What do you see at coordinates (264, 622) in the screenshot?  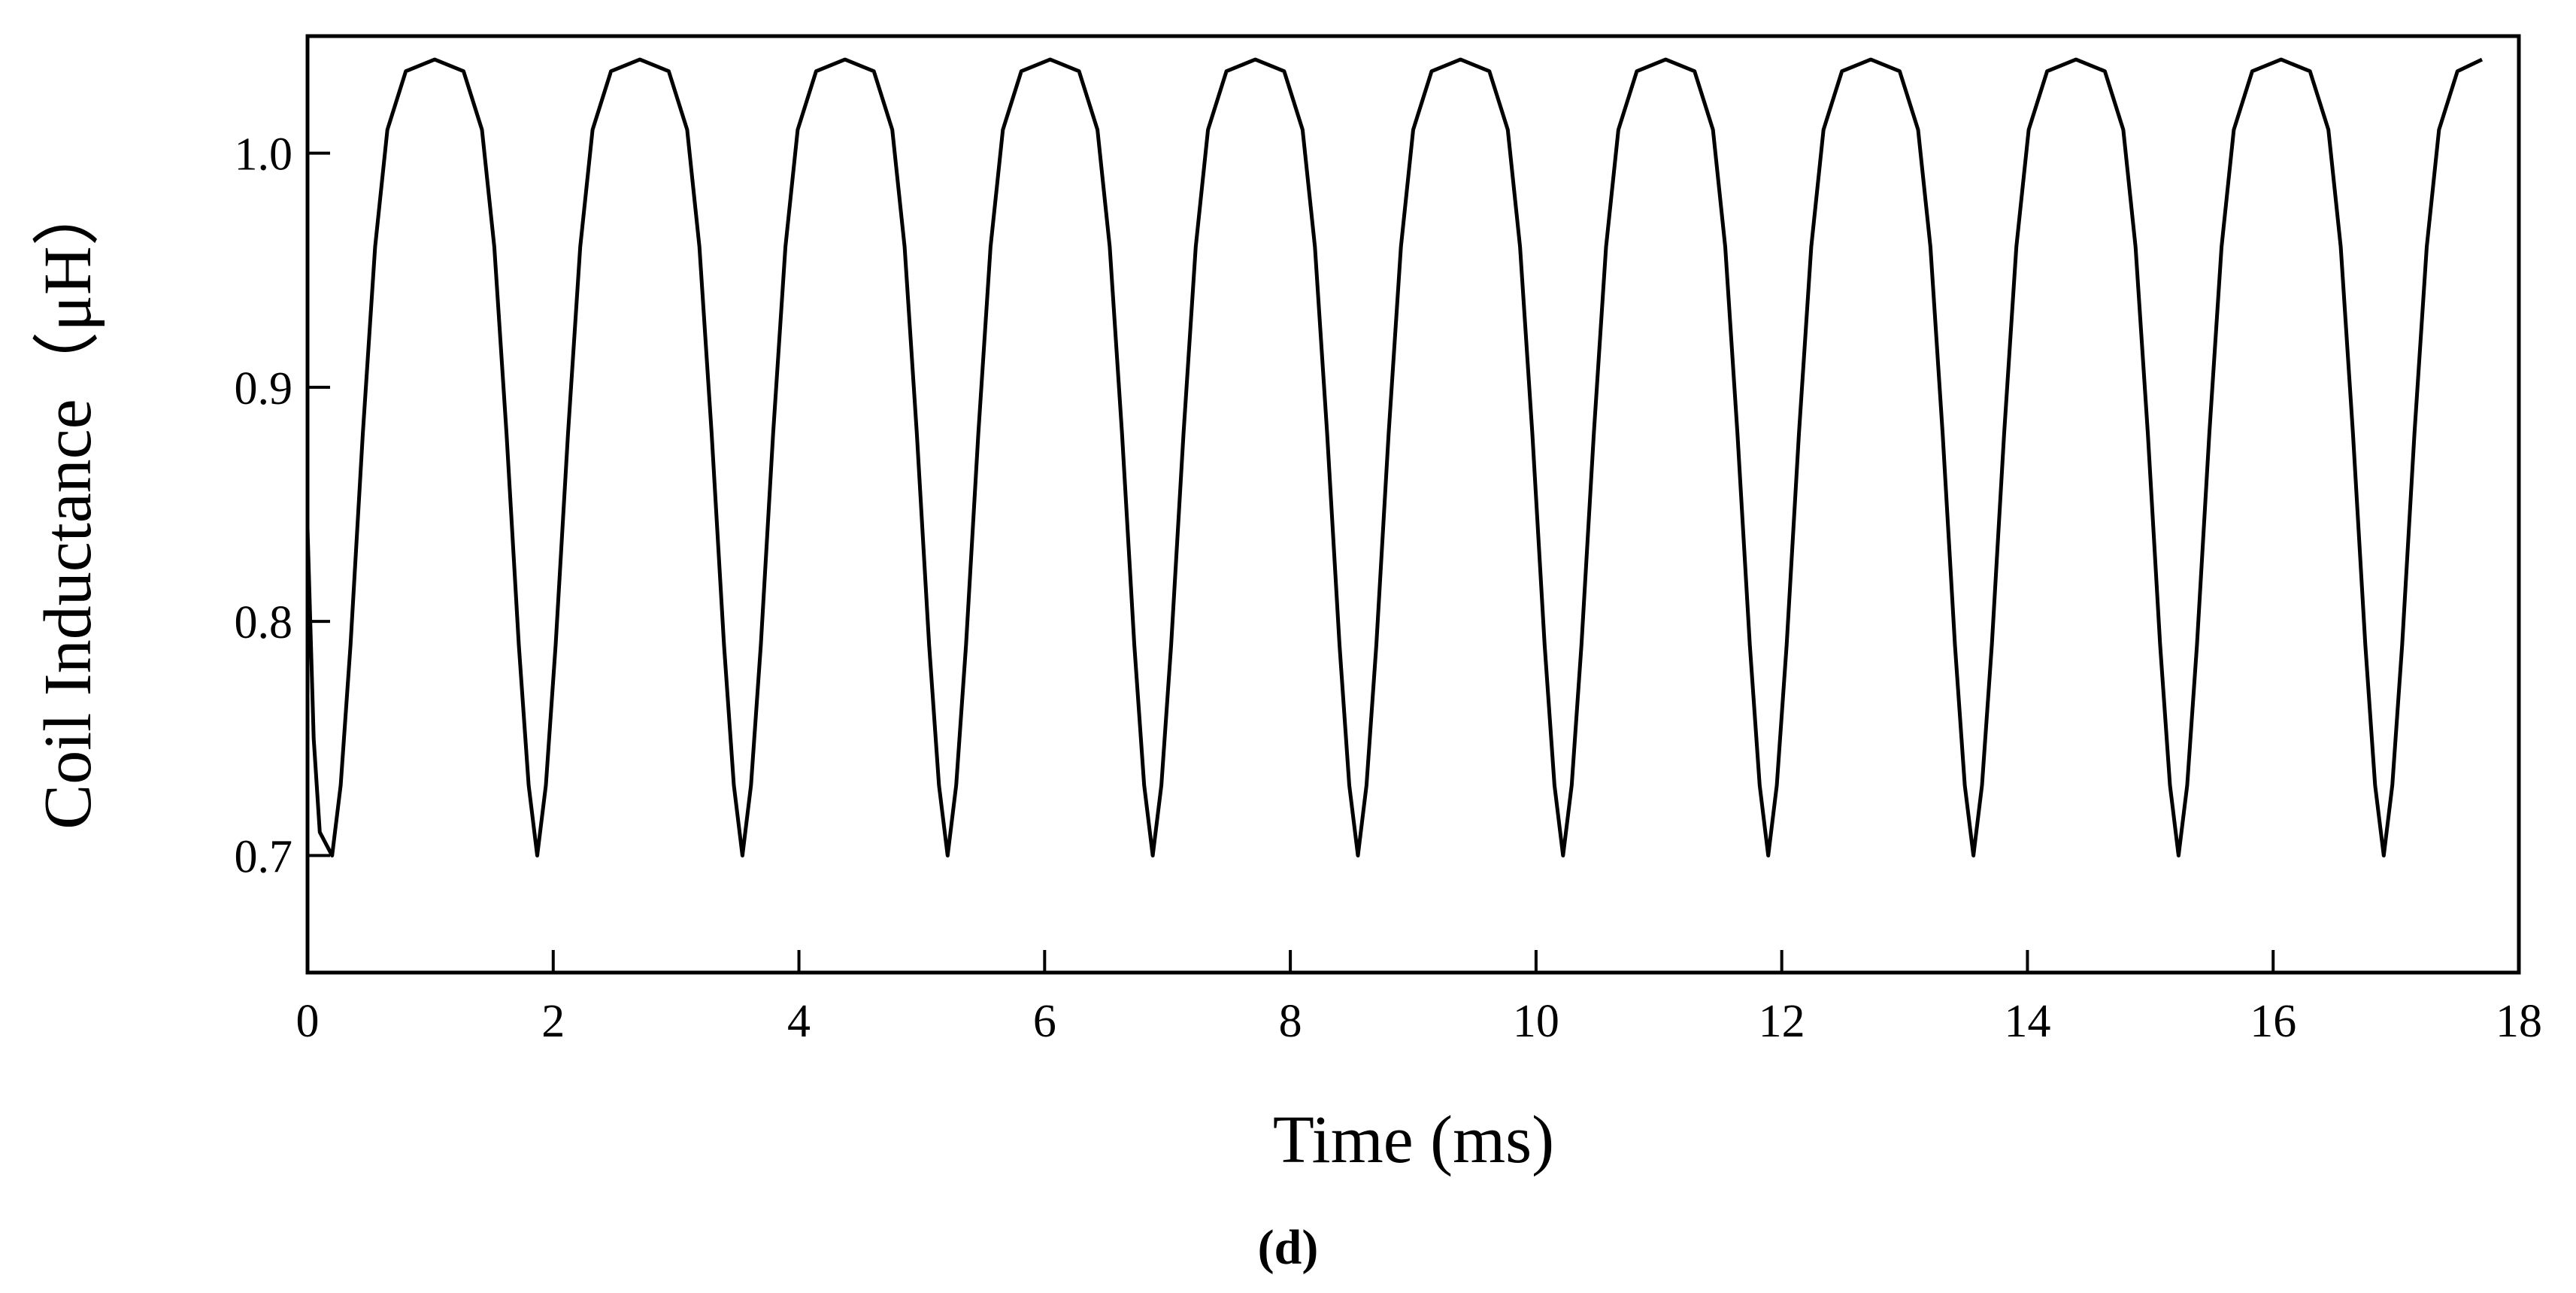 I see `y-tick-label: 0.8` at bounding box center [264, 622].